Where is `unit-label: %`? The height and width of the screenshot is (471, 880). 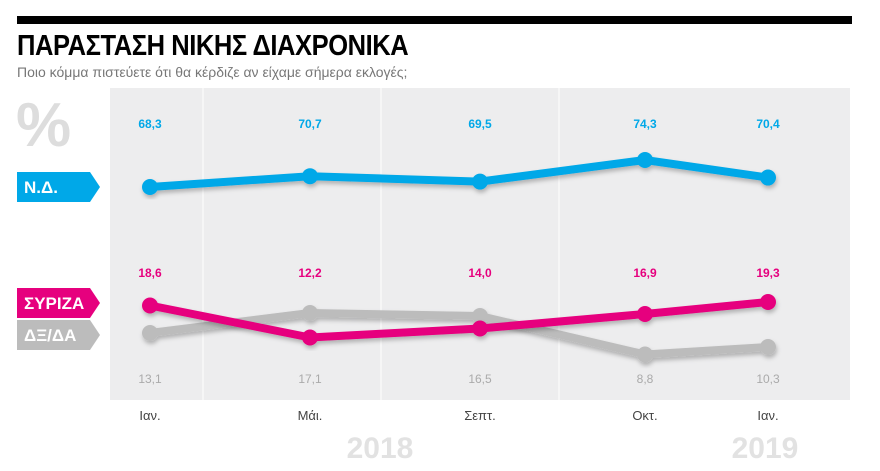
unit-label: % is located at coordinates (44, 125).